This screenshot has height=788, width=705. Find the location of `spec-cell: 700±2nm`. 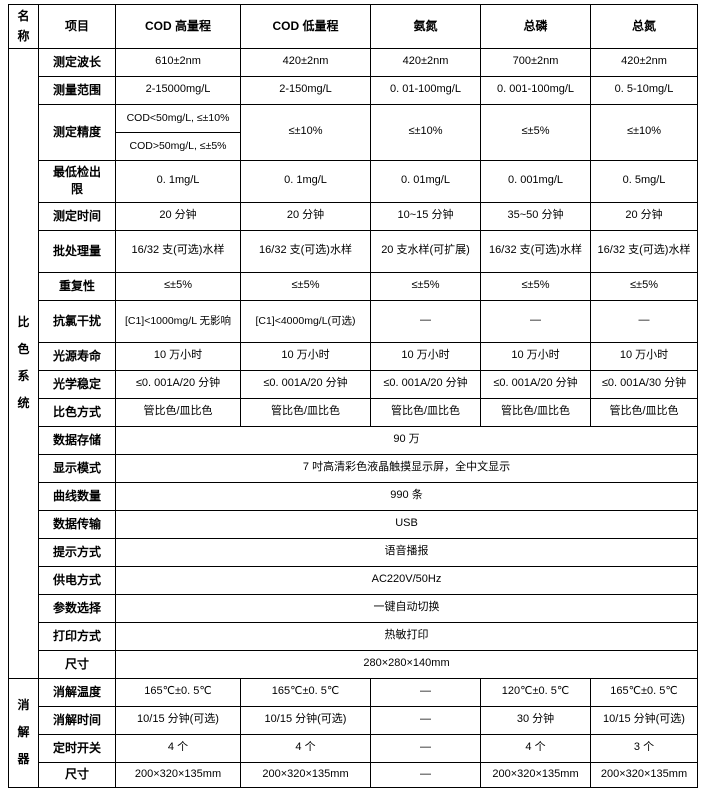

spec-cell: 700±2nm is located at coordinates (535, 62).